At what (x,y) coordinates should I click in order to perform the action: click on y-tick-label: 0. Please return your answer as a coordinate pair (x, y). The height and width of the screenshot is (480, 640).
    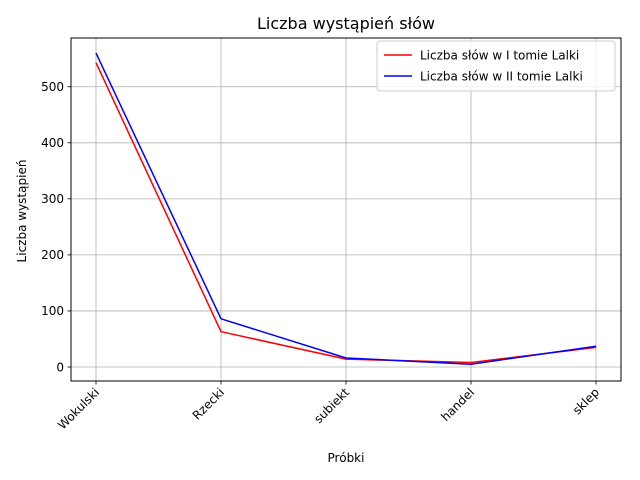
    Looking at the image, I should click on (60, 367).